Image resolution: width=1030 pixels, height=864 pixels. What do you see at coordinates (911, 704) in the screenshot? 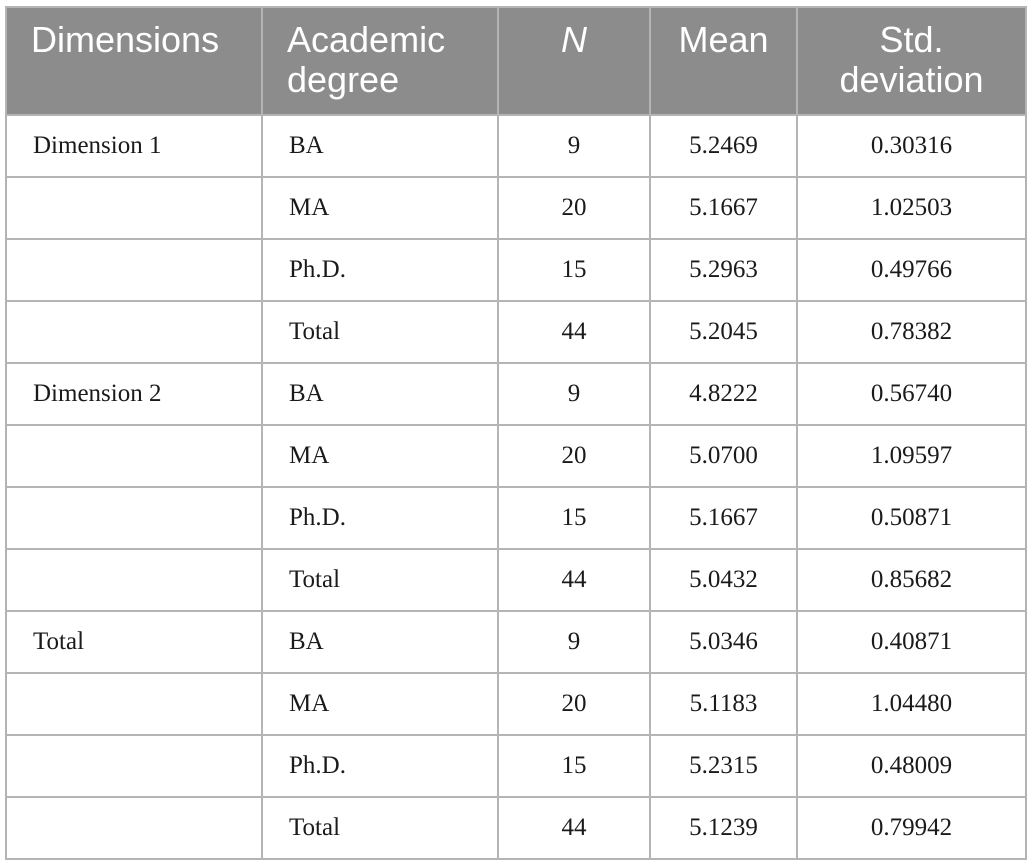
I see `cell-std-deviation: 1.04480` at bounding box center [911, 704].